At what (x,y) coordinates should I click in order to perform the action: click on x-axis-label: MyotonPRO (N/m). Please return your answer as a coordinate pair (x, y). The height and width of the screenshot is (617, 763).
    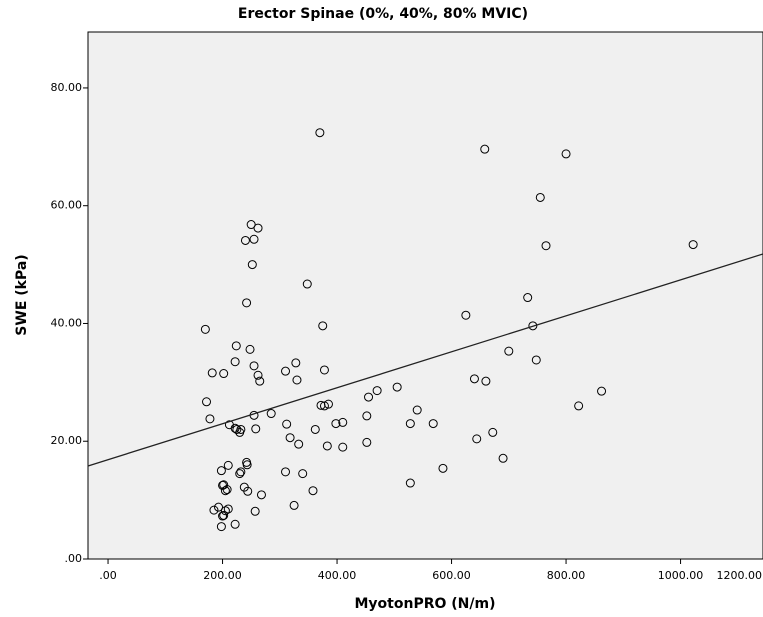
    Looking at the image, I should click on (425, 604).